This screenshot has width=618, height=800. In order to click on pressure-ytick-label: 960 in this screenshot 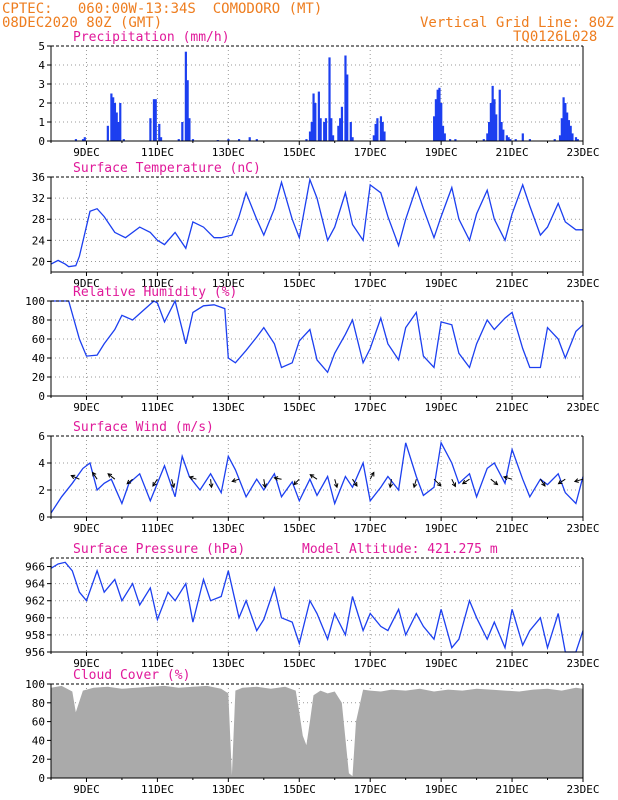, I will do `click(35, 618)`.